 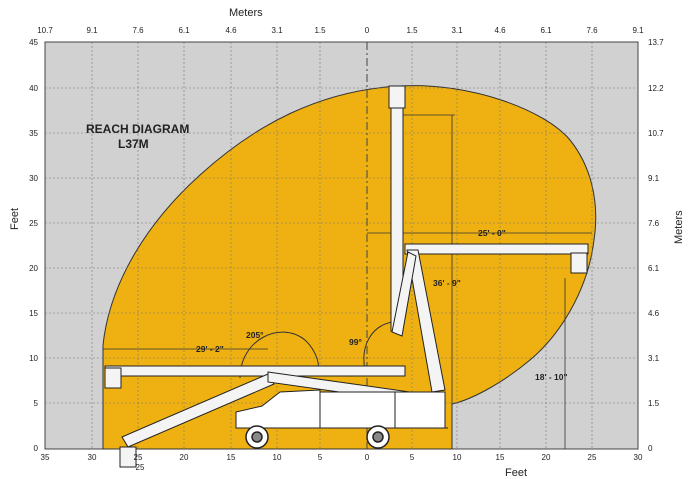 I want to click on bottom-subtick-label: 25, so click(x=140, y=467).